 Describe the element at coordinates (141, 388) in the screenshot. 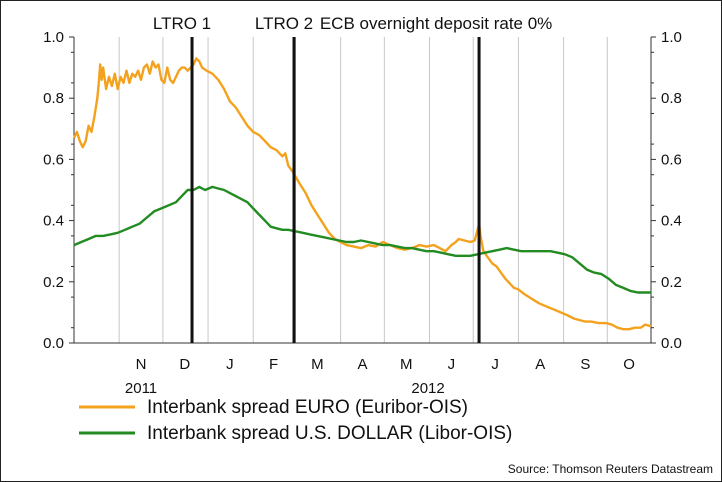

I see `year-label: 2011` at that location.